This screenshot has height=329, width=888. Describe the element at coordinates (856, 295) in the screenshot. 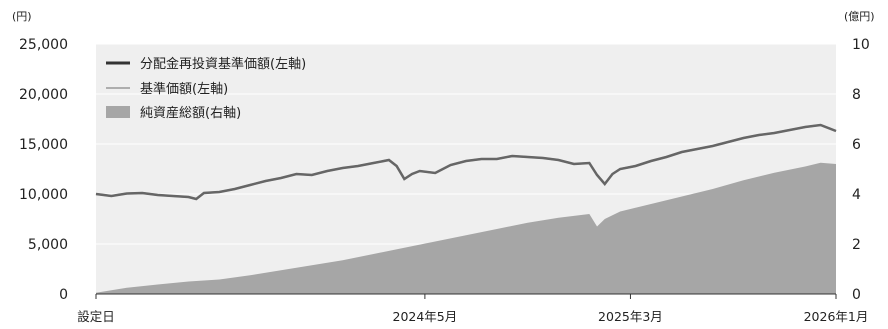

I see `right-tick-label: 0` at that location.